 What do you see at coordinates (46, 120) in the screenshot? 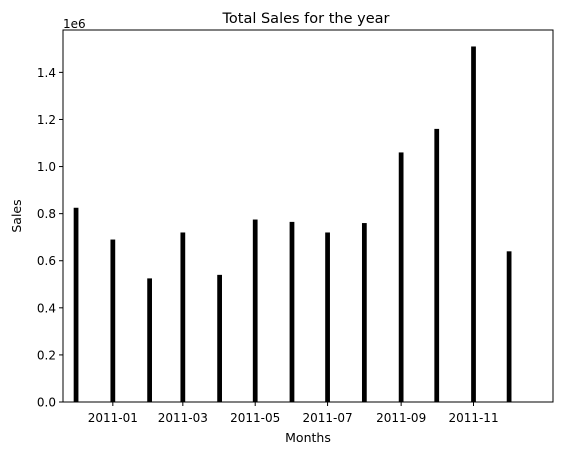
I see `y-tick-label: 1.2` at bounding box center [46, 120].